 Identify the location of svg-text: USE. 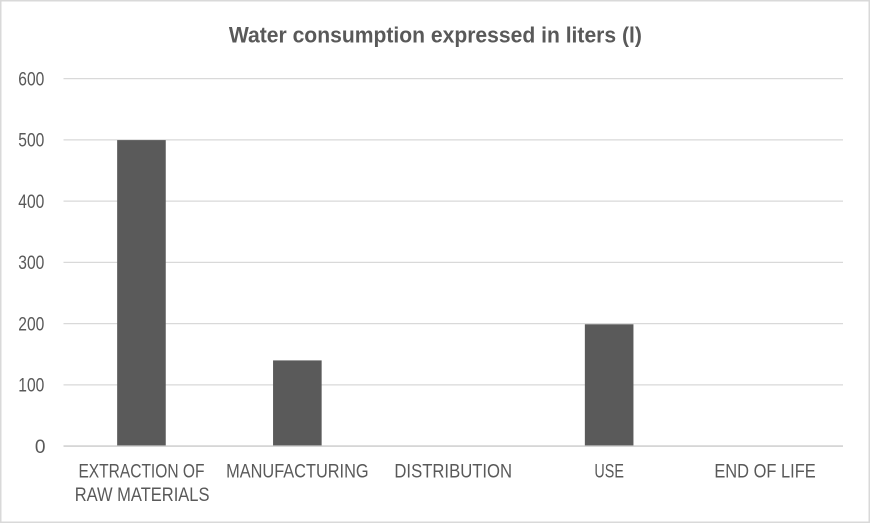
(609, 471).